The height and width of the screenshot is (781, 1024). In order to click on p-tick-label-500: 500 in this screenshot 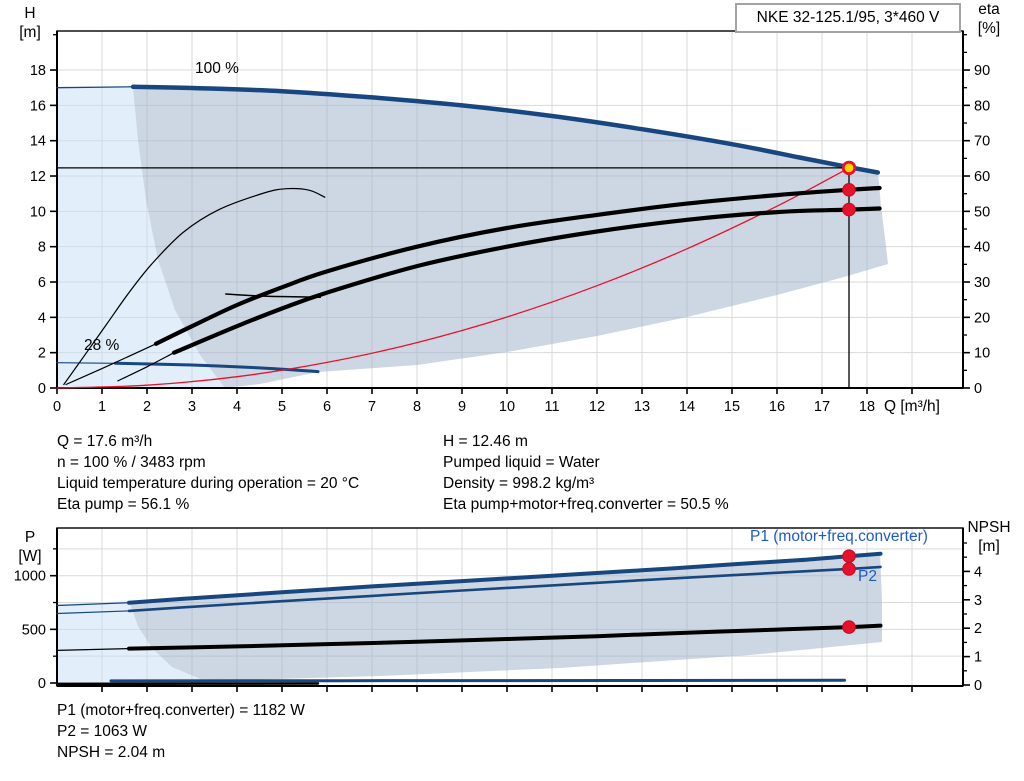, I will do `click(34, 630)`.